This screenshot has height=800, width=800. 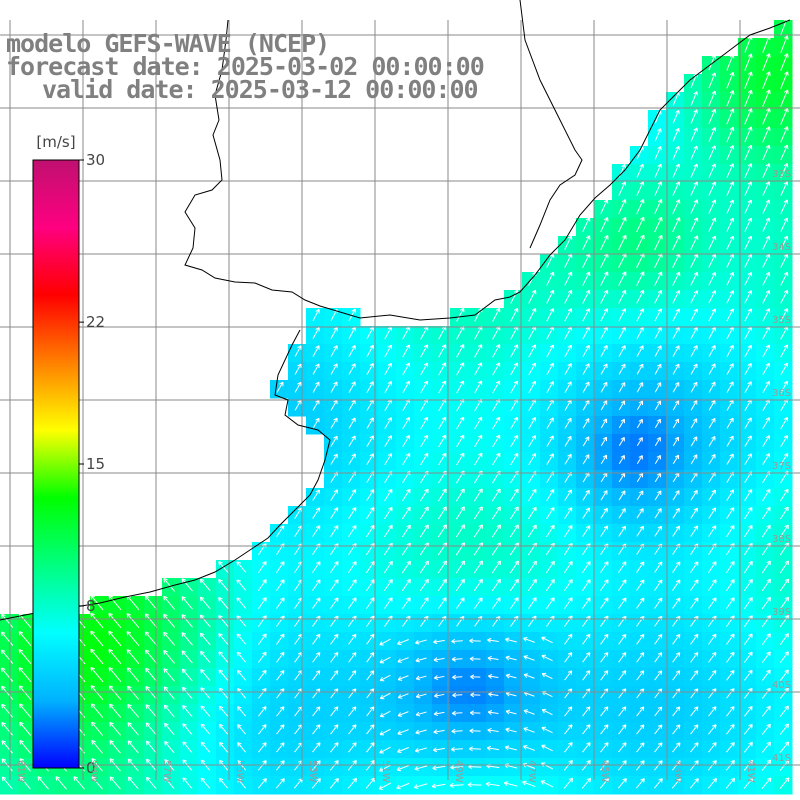 I want to click on lat-label: 35S, so click(x=781, y=320).